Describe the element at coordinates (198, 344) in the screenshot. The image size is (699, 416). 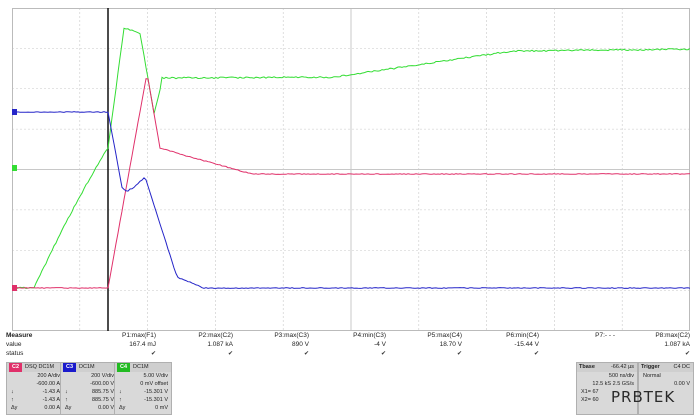
I see `measure-value-p2: 1.087 kA` at that location.